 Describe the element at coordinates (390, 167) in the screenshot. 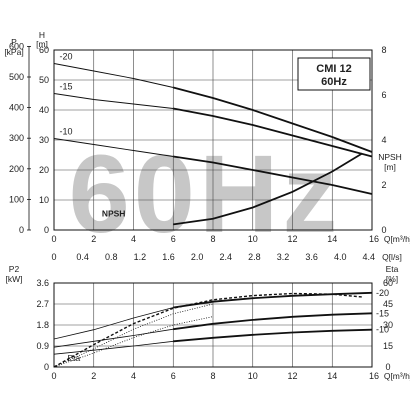

I see `npsh-unit: [m]` at that location.